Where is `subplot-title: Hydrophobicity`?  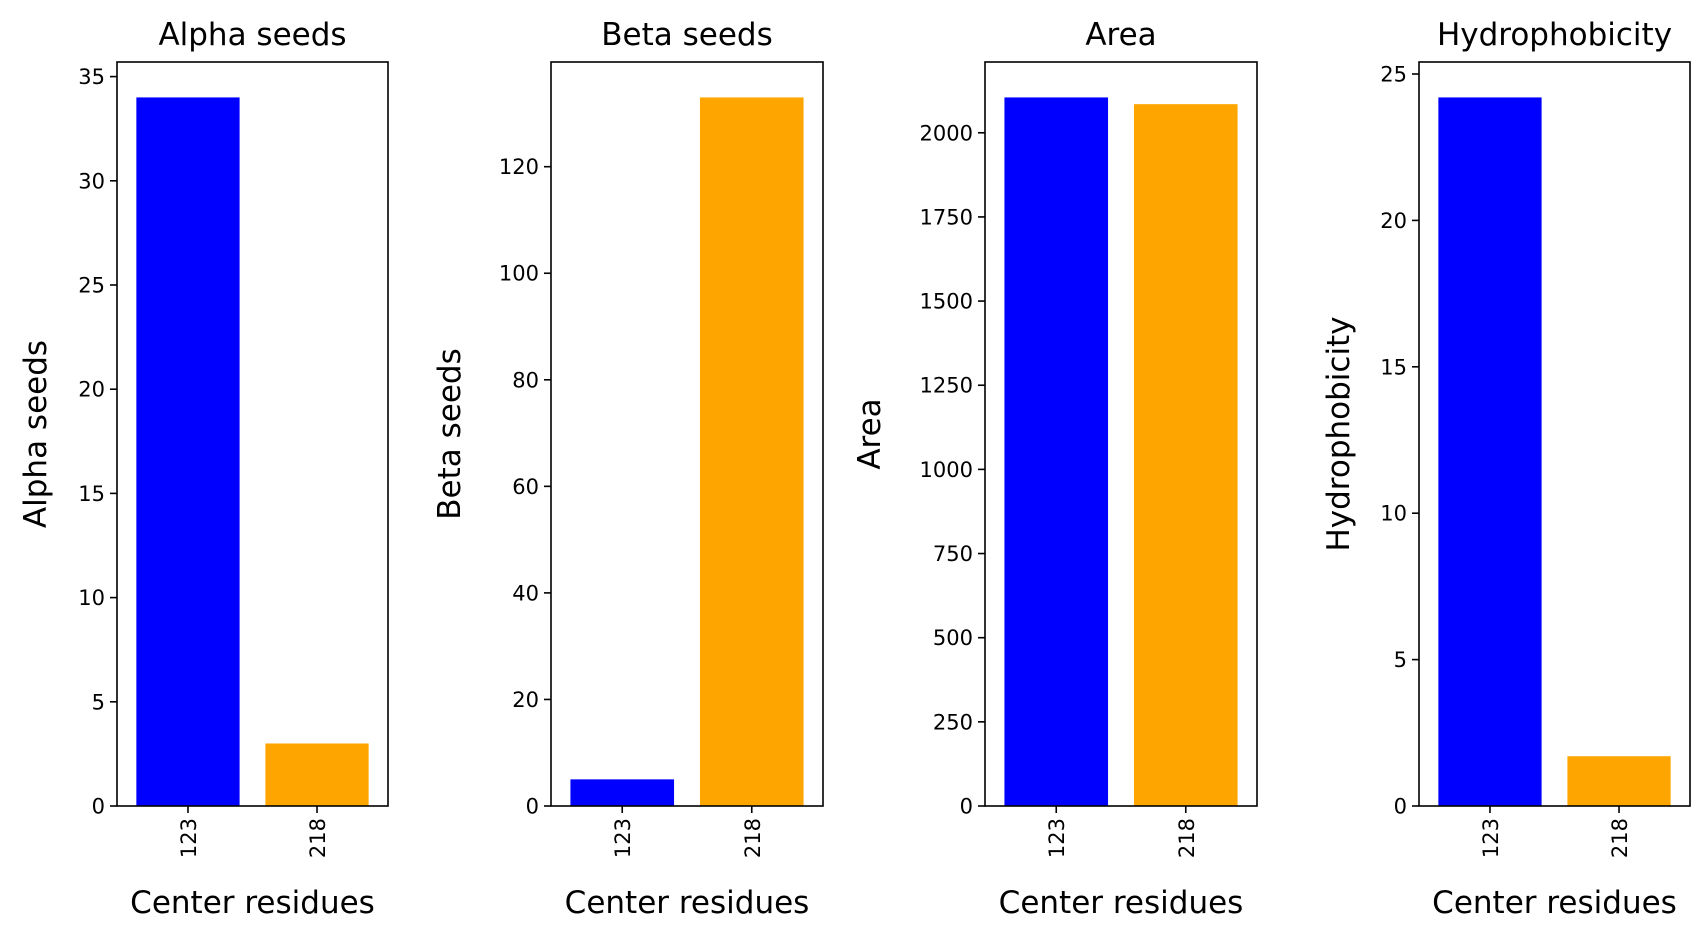 subplot-title: Hydrophobicity is located at coordinates (1554, 35).